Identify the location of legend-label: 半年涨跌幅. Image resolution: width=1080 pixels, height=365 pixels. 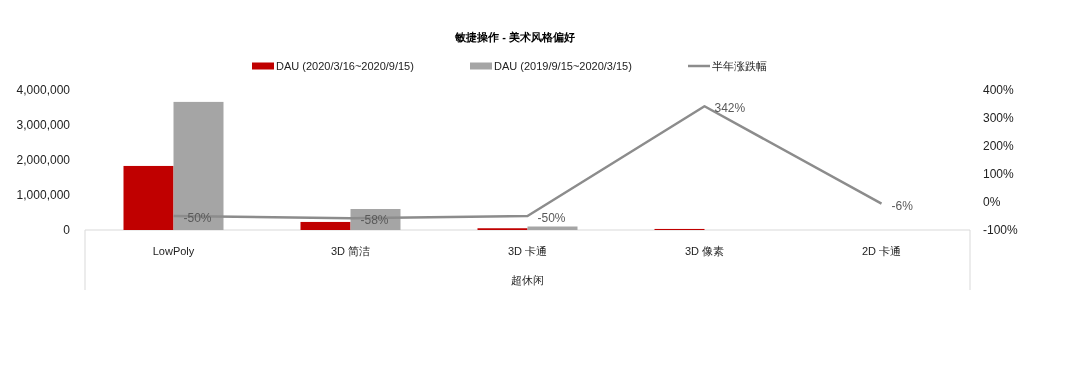
(739, 66).